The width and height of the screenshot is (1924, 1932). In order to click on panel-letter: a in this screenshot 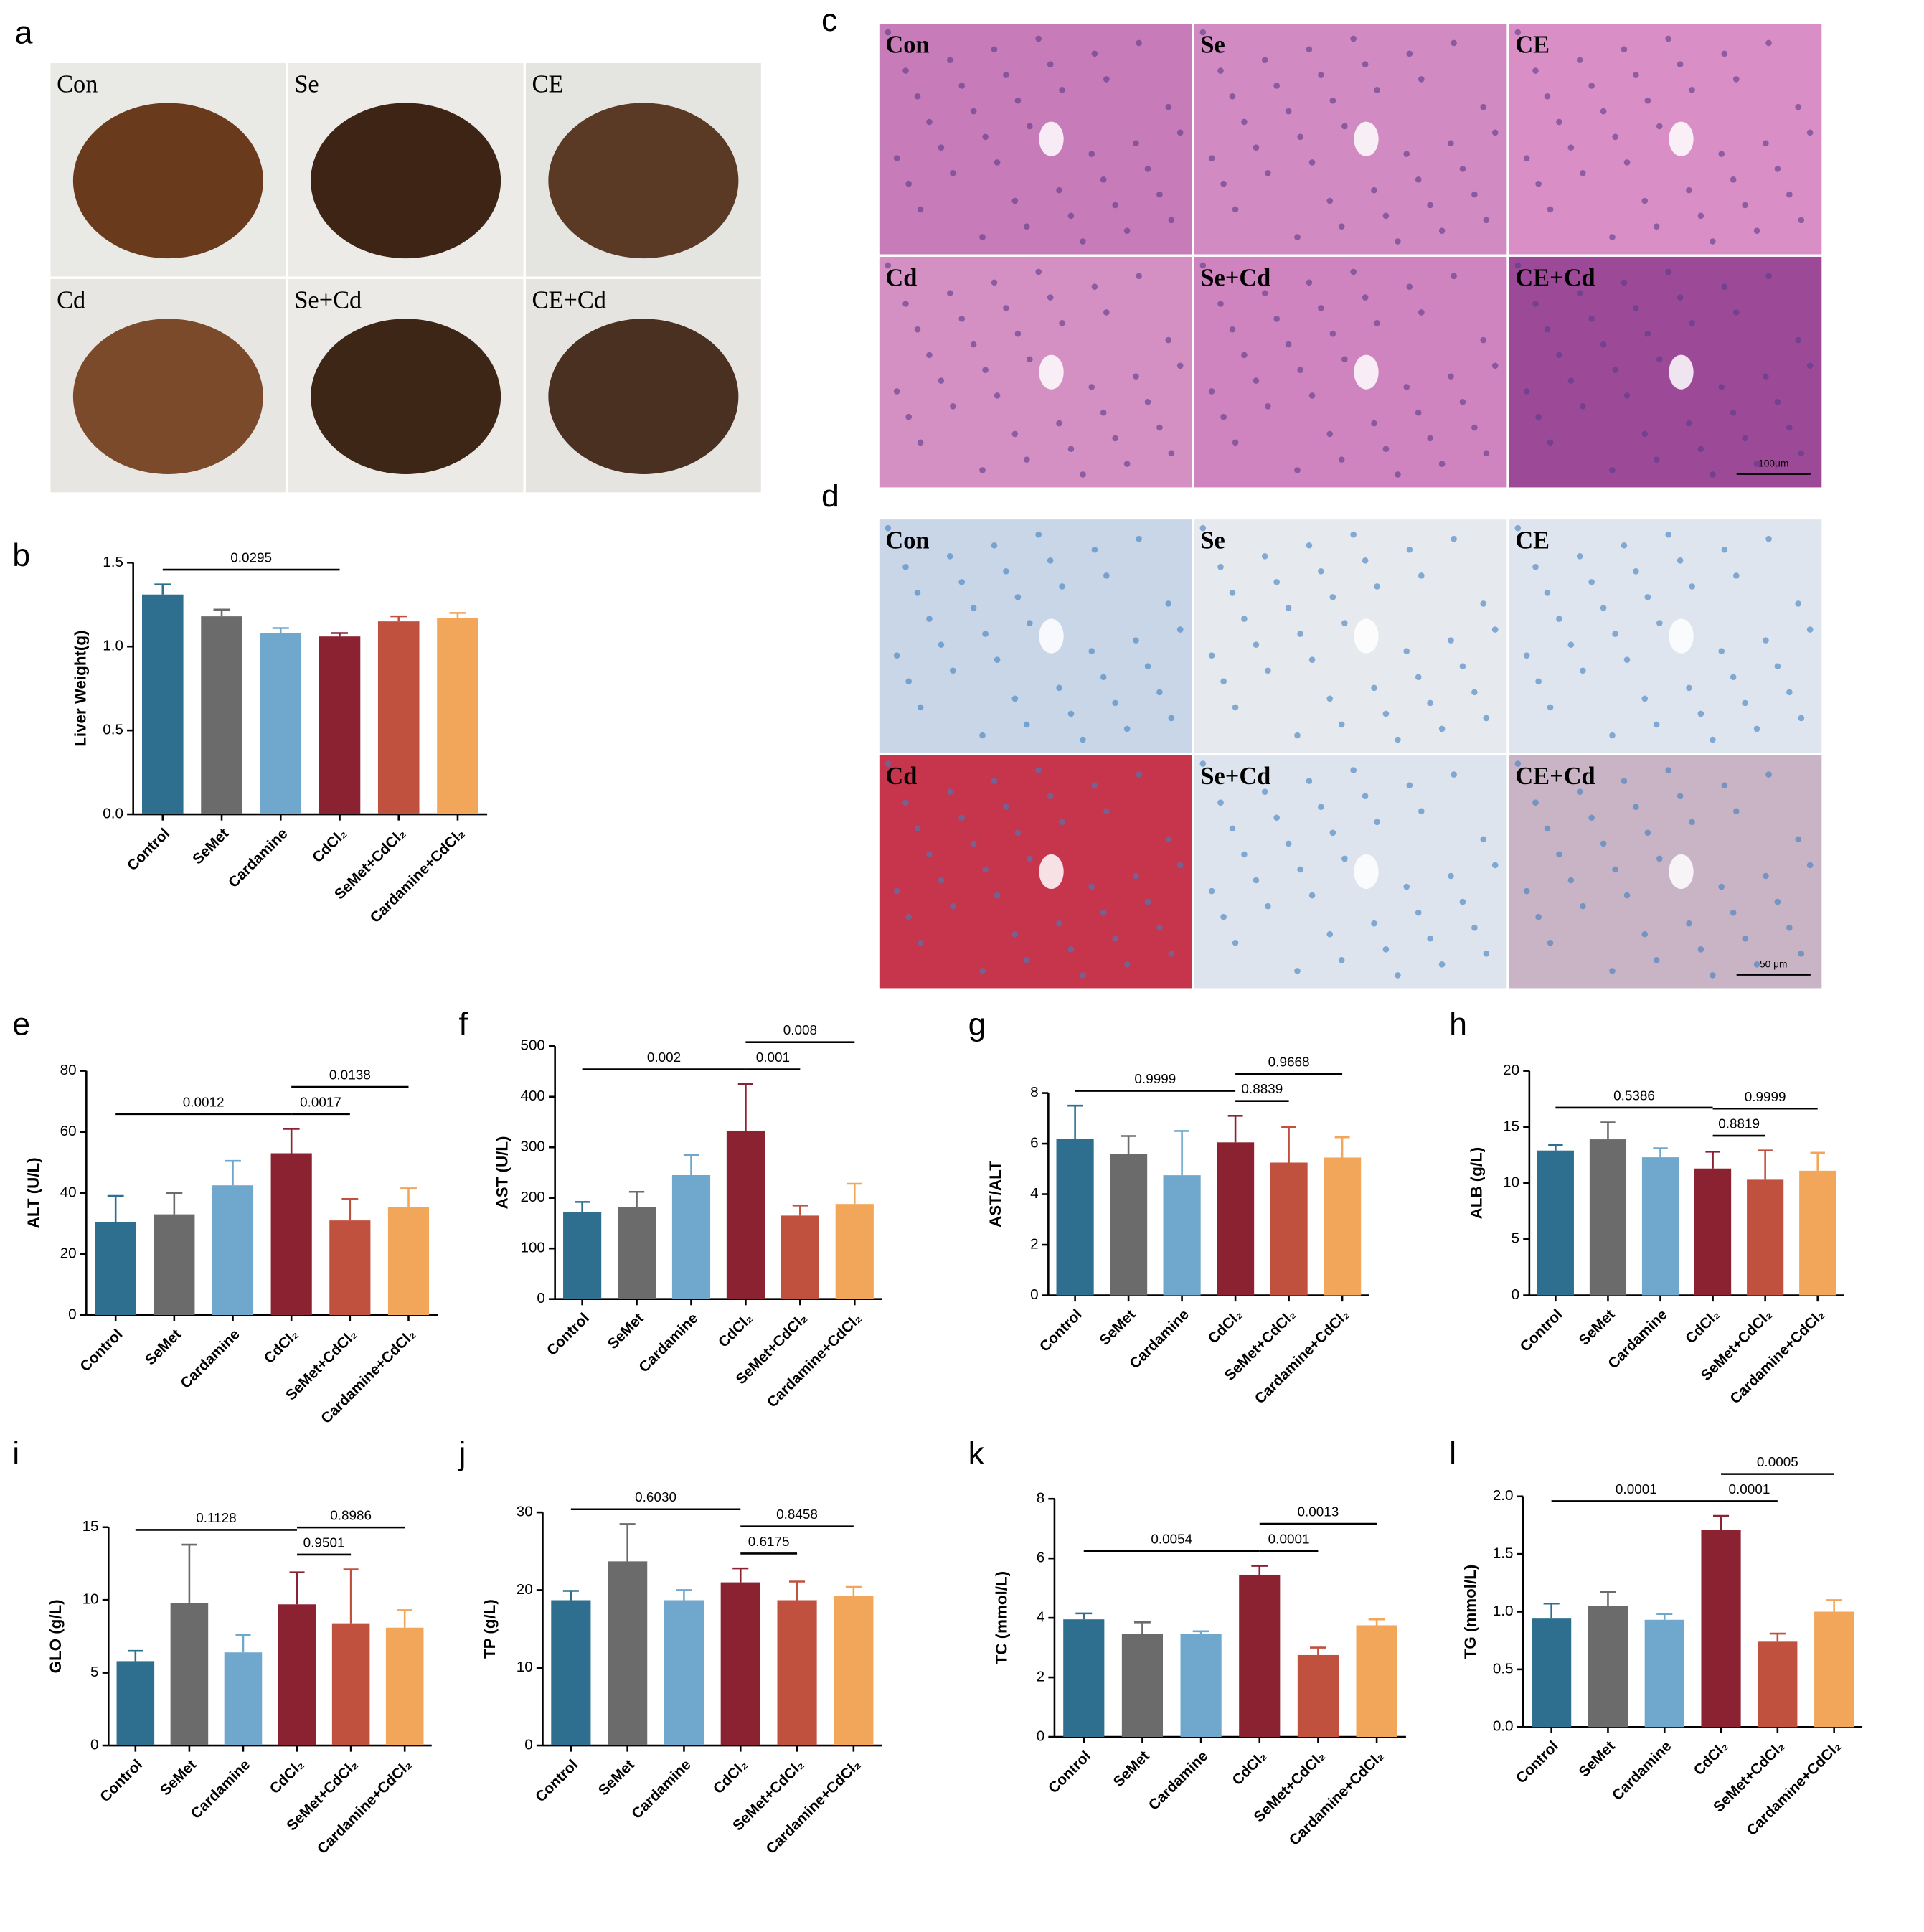, I will do `click(24, 32)`.